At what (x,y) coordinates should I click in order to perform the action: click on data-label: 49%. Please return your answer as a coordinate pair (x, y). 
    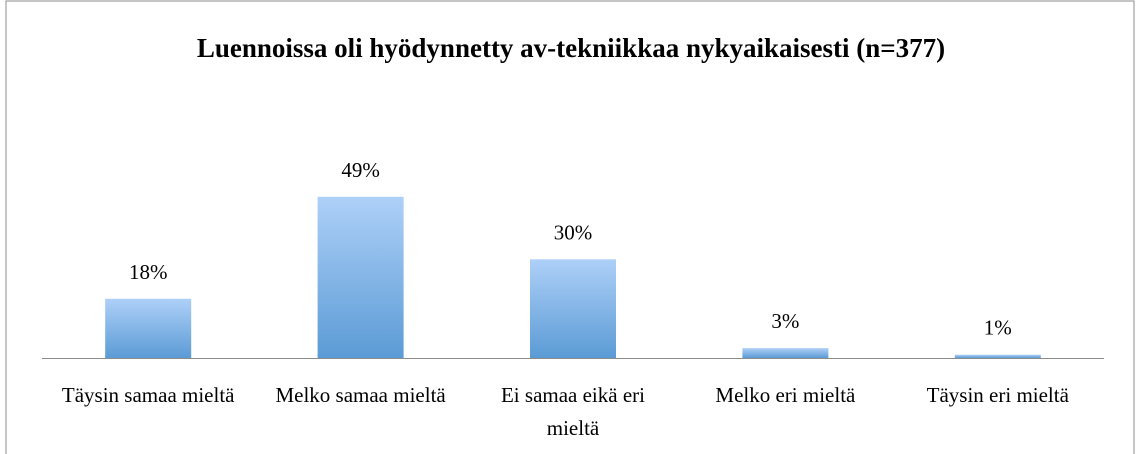
    Looking at the image, I should click on (360, 170).